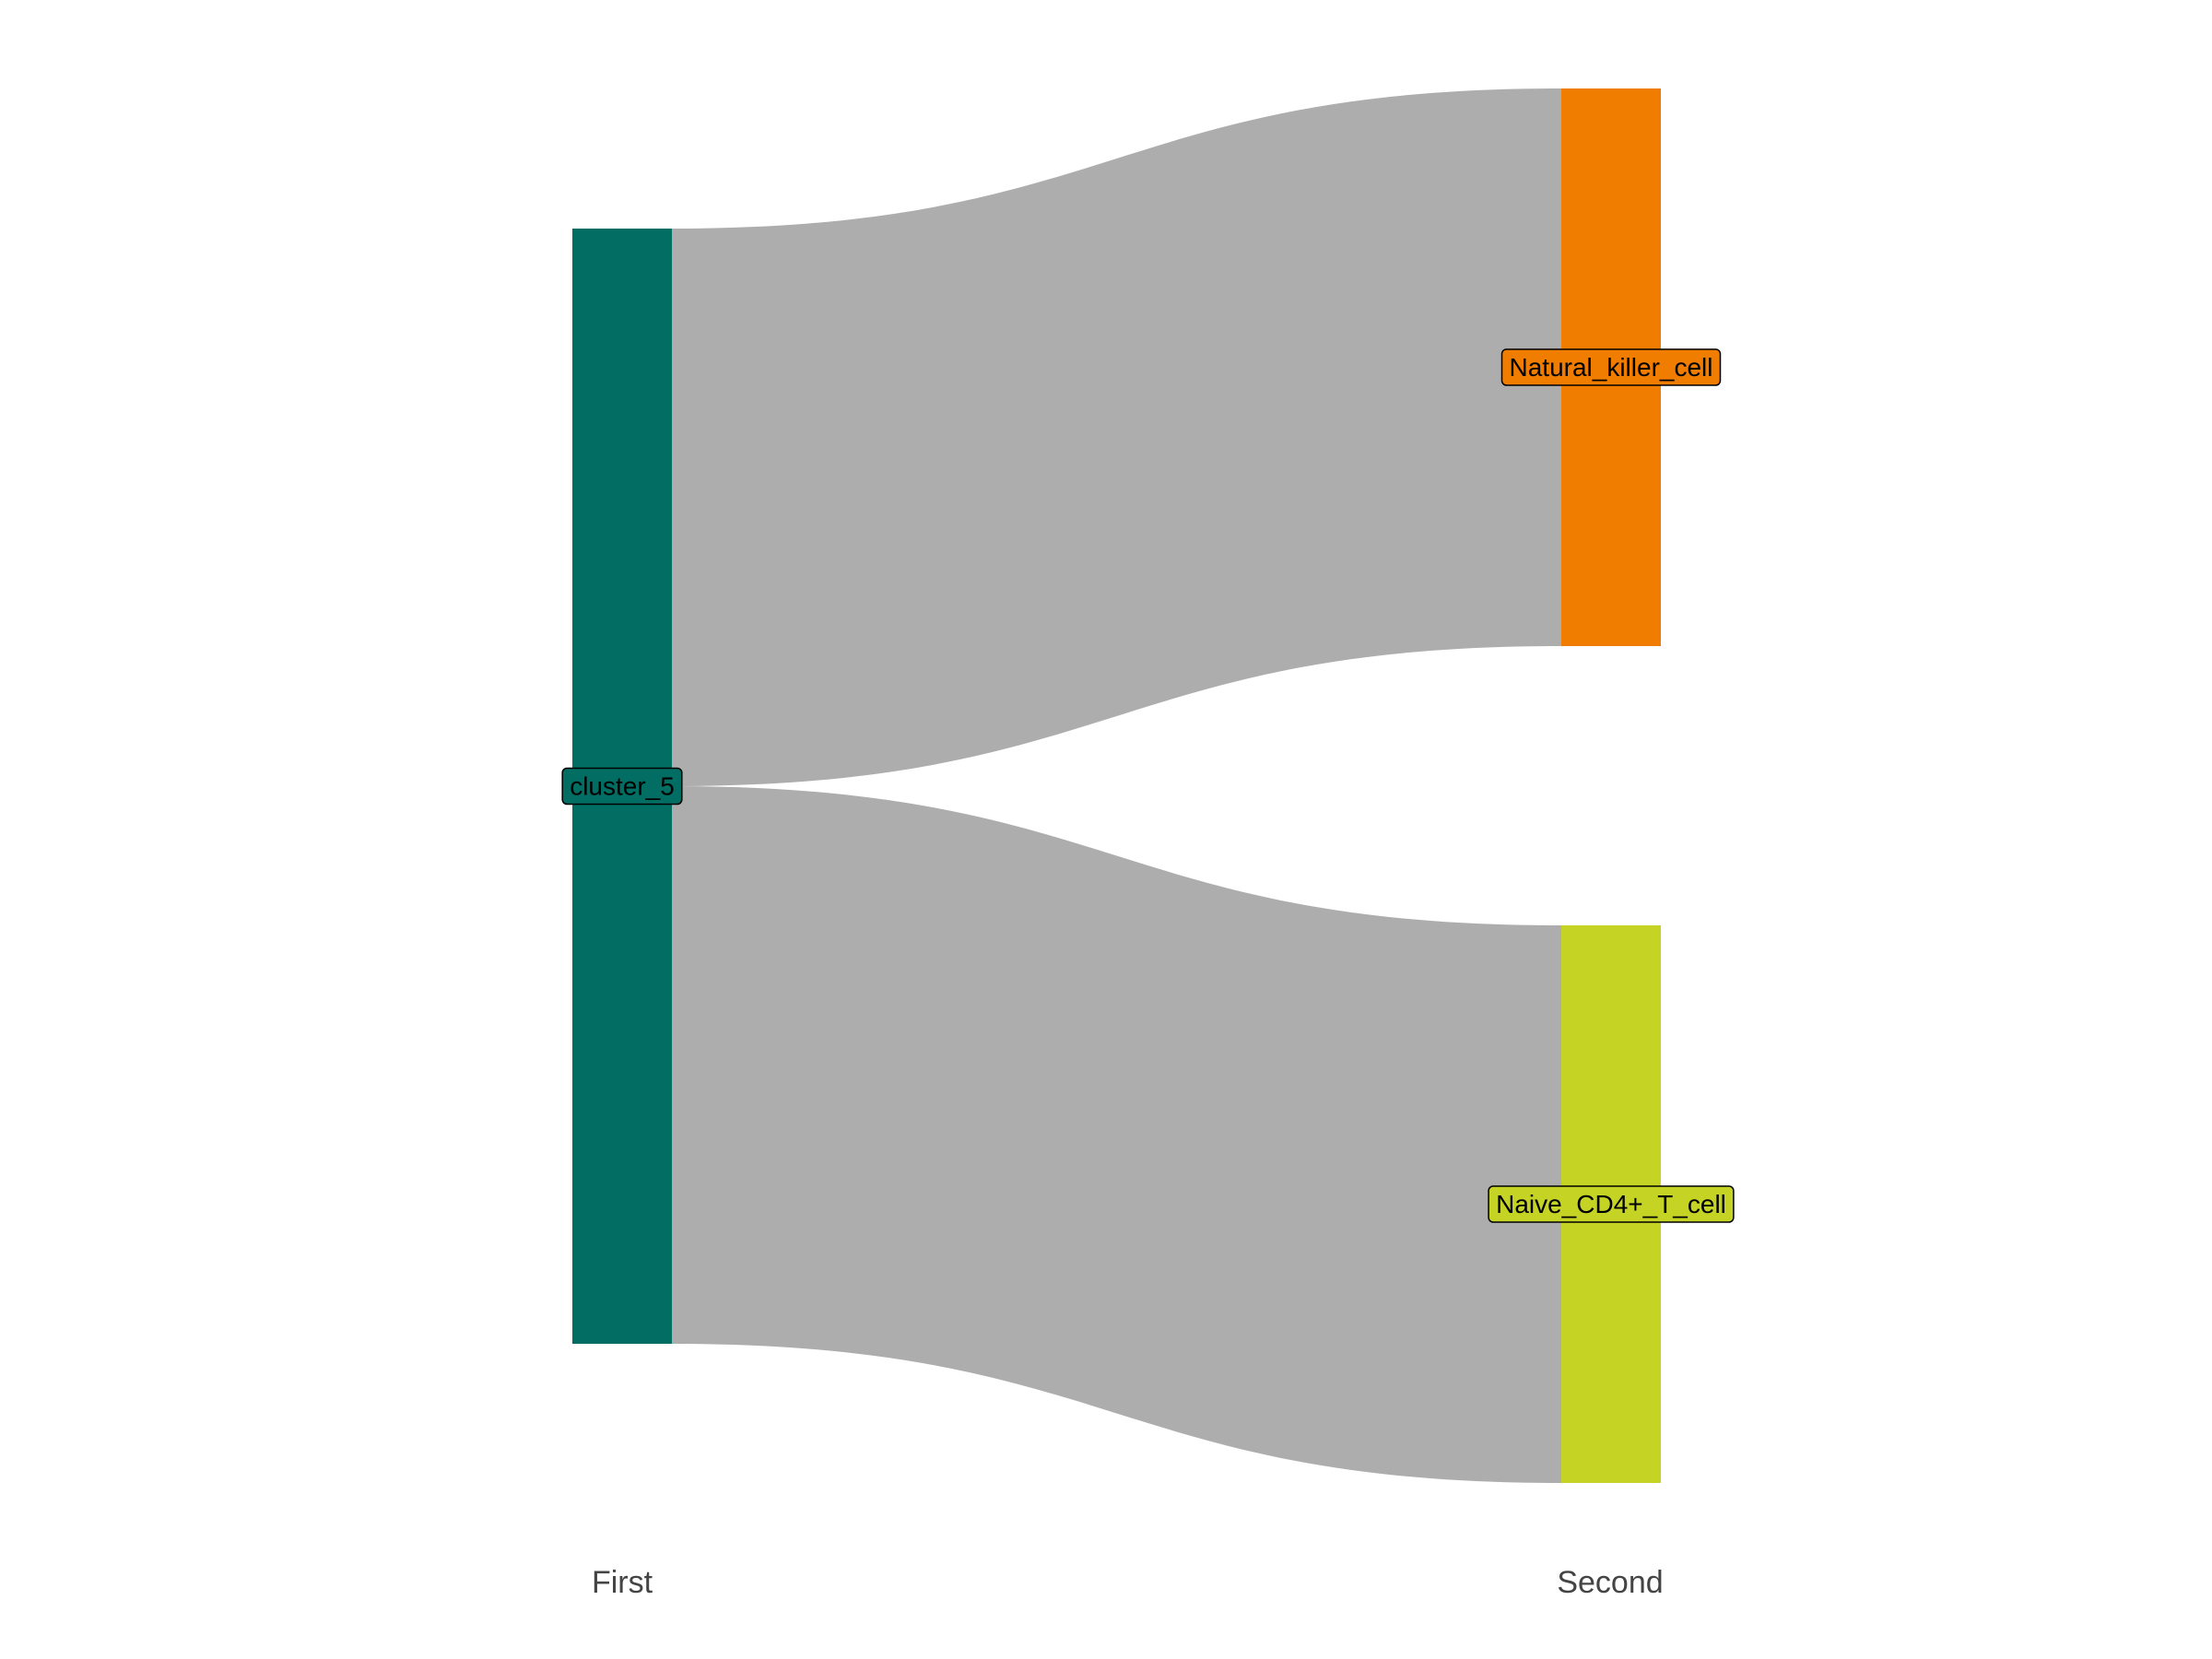  What do you see at coordinates (1610, 1582) in the screenshot?
I see `axis-label-second: Second` at bounding box center [1610, 1582].